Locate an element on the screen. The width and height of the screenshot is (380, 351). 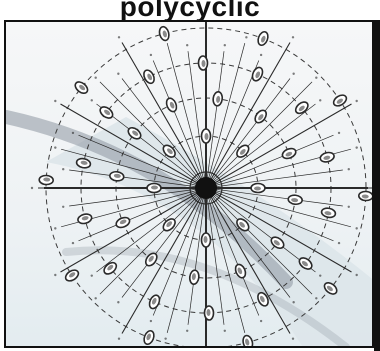
panel-edge is located at coordinates (377, 185).